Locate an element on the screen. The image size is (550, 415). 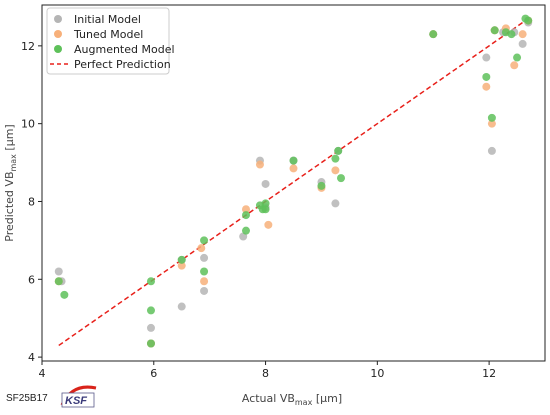
x-tick-label: 8 is located at coordinates (265, 373).